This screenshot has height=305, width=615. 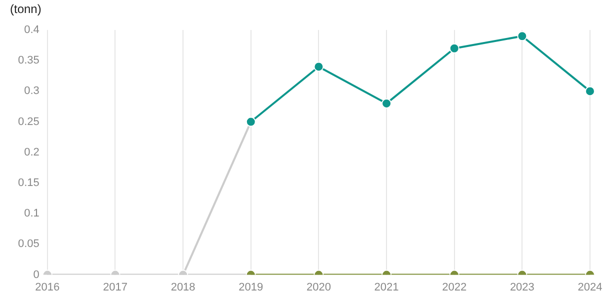 I want to click on x-tick-label: 2022, so click(x=454, y=287).